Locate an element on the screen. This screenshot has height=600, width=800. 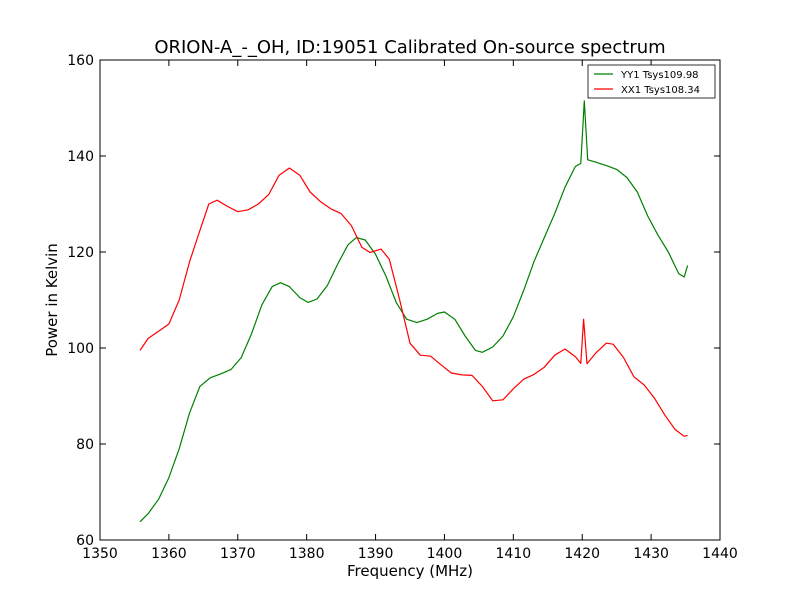
legend: YY1 Tsys109.98 XX1 Tsys108.34 is located at coordinates (651, 81).